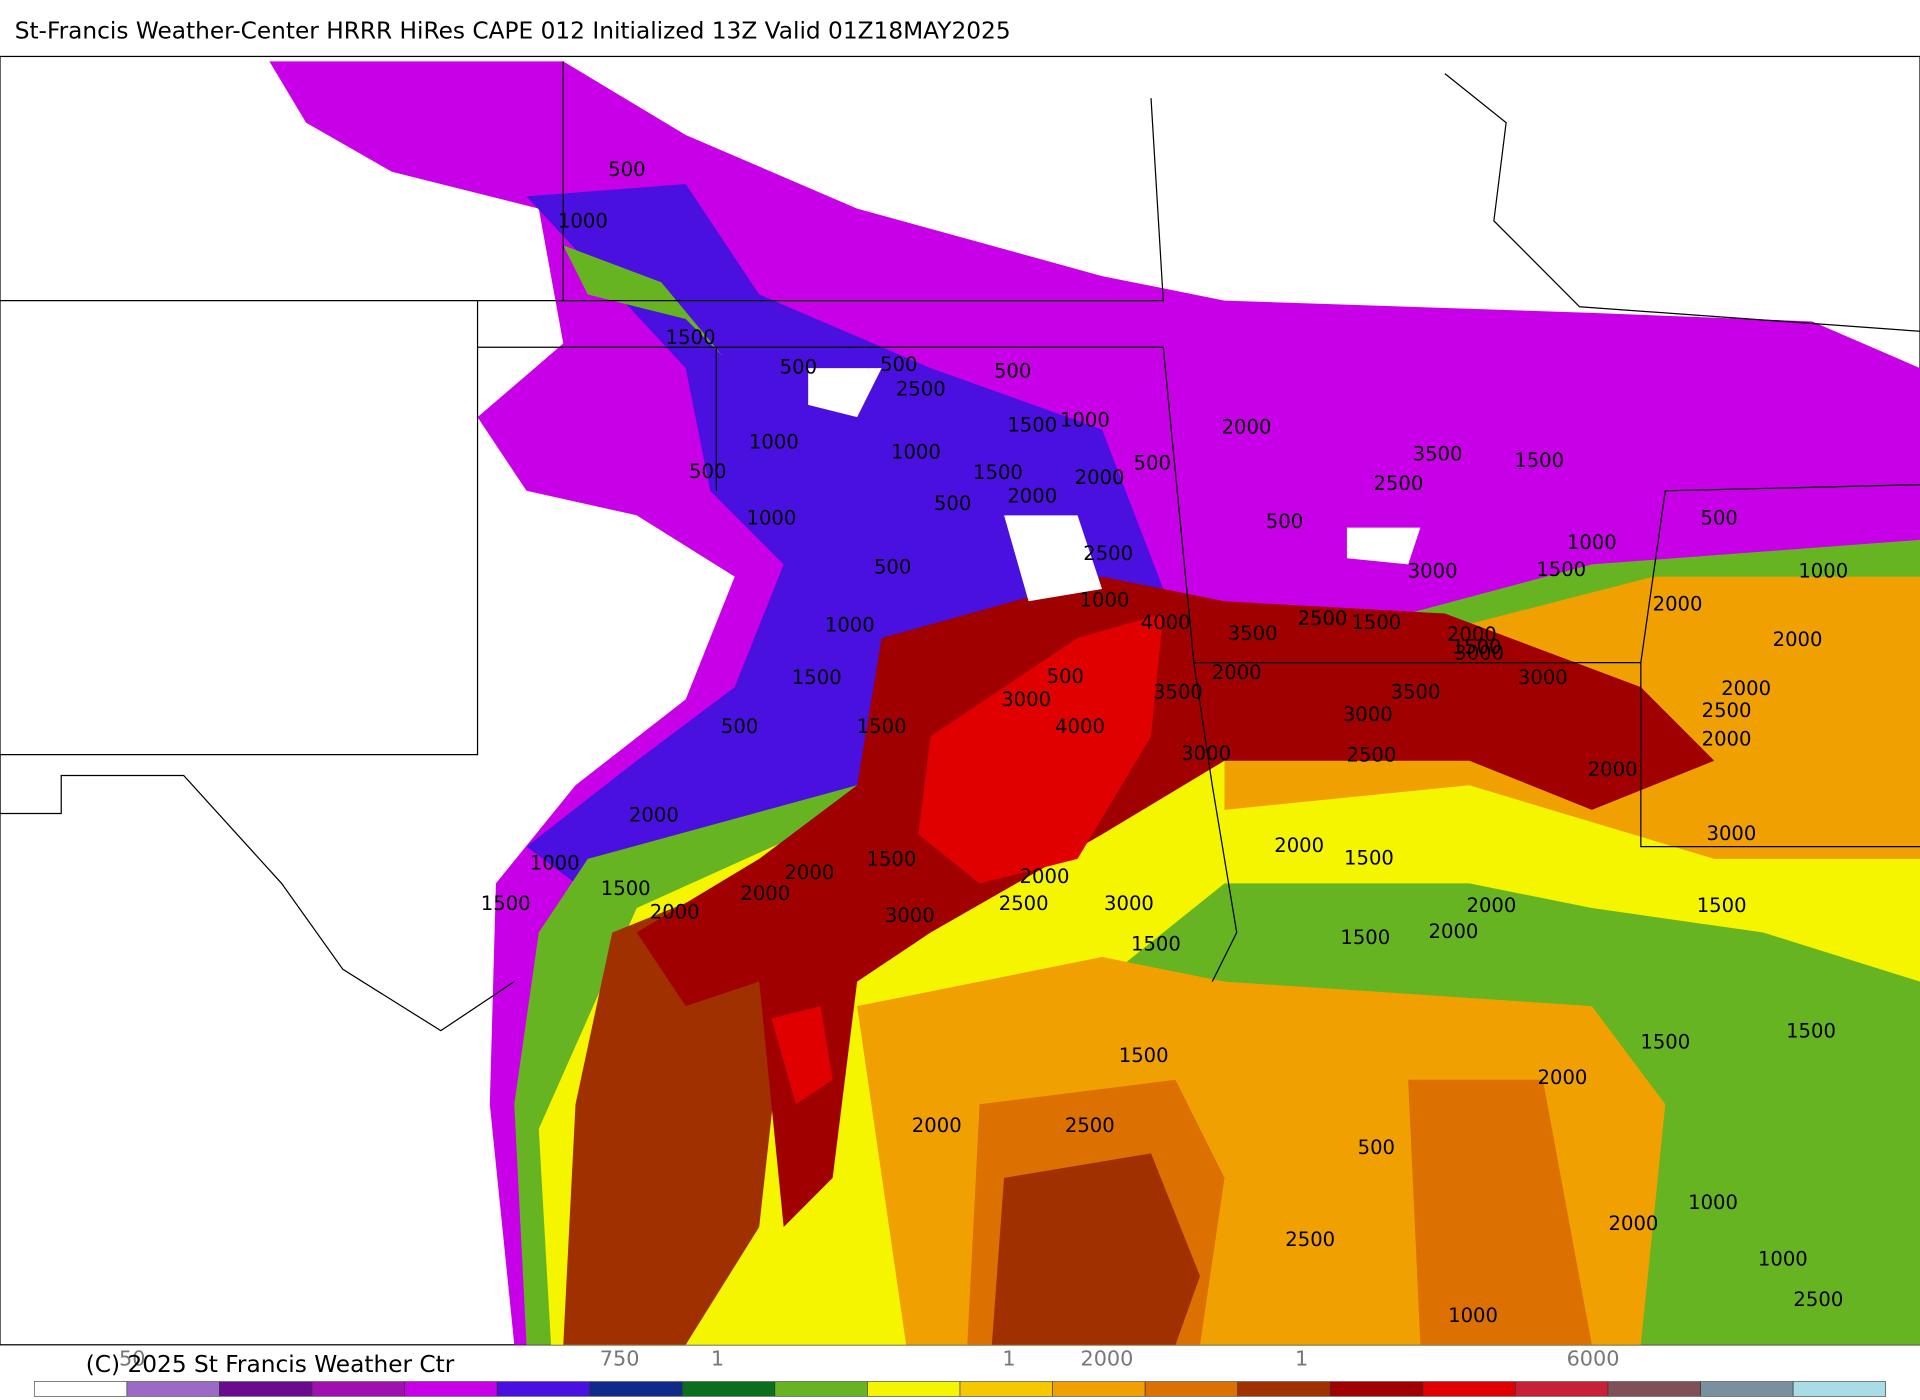 This screenshot has height=1400, width=1920. Describe the element at coordinates (270, 1364) in the screenshot. I see `copyright: (C) 2025 St Francis Weather Ctr` at that location.